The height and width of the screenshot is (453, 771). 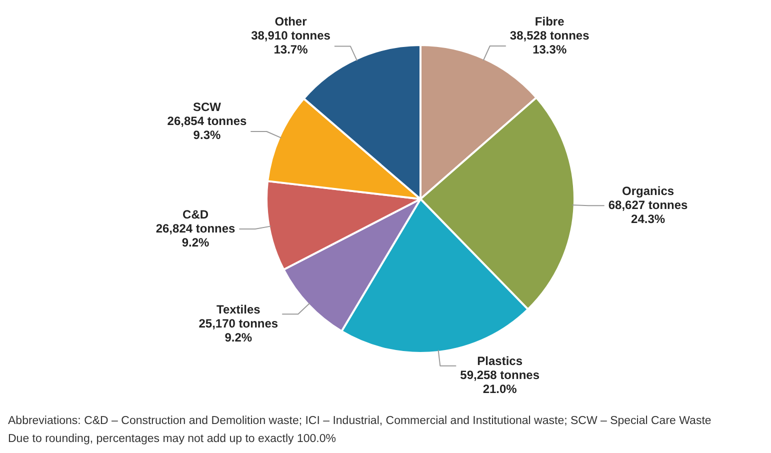 I want to click on slice-label: C&D, so click(x=195, y=214).